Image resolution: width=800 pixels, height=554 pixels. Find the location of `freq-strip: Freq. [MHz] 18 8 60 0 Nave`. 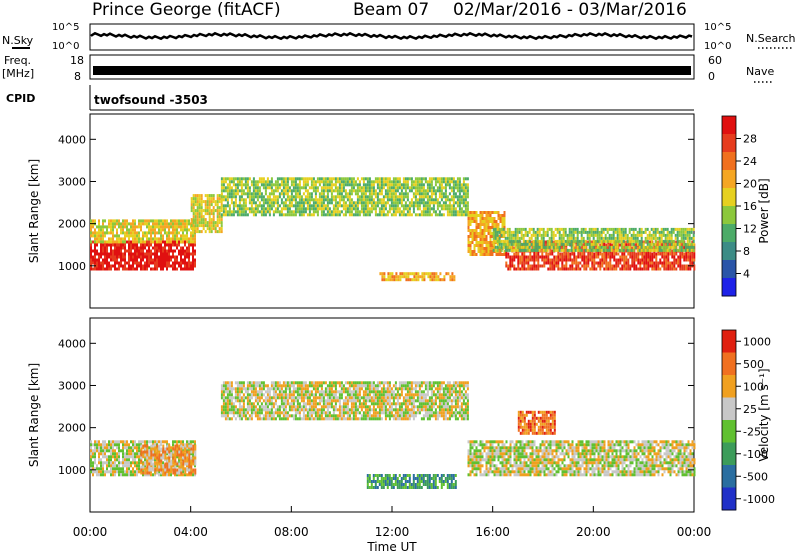

freq-strip: Freq. [MHz] 18 8 60 0 Nave is located at coordinates (388, 68).